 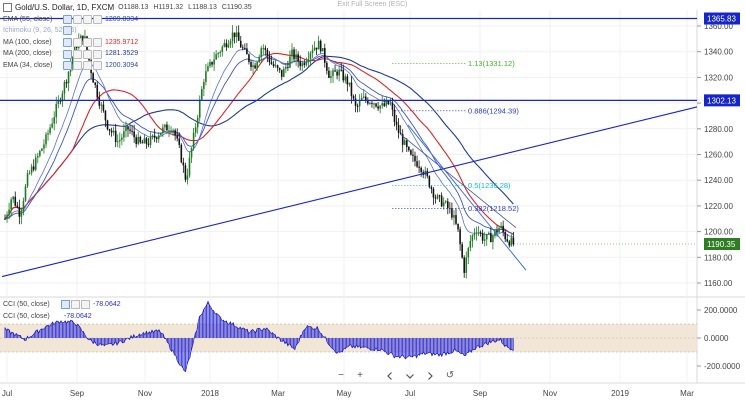 What do you see at coordinates (718, 26) in the screenshot?
I see `price-axis-label: 1360.00` at bounding box center [718, 26].